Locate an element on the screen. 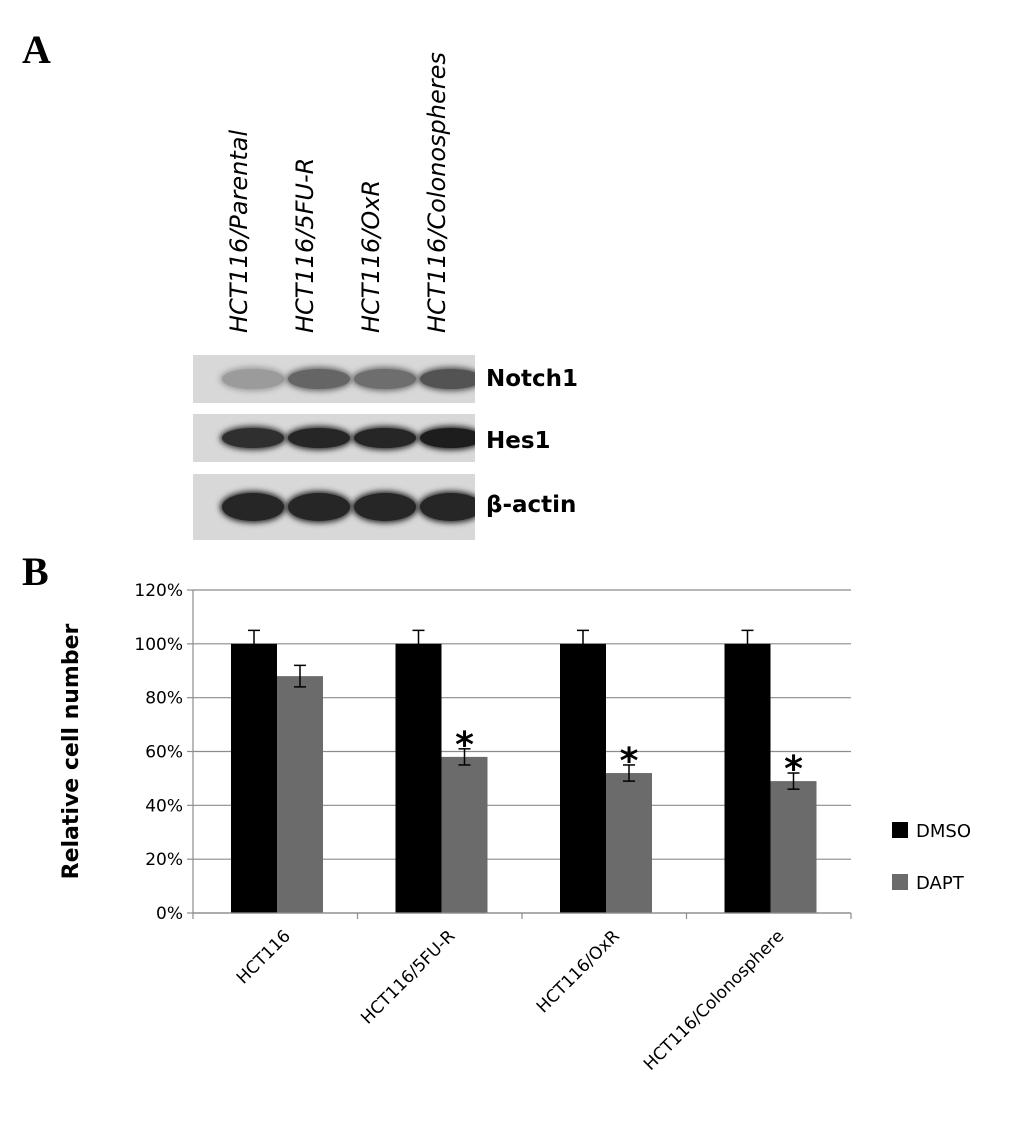 Image resolution: width=1033 pixels, height=1143 pixels. y-tick-label: 100% is located at coordinates (158, 645).